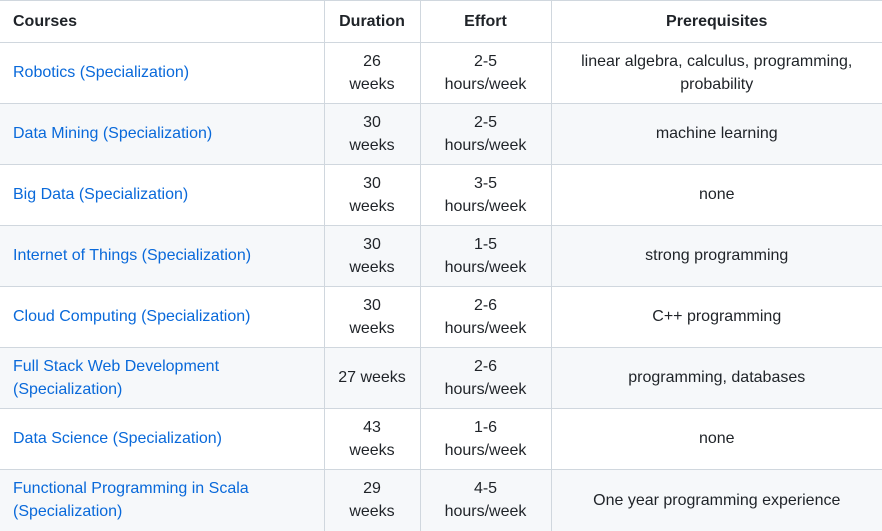 Image resolution: width=882 pixels, height=531 pixels. I want to click on duration-cell: 27 weeks, so click(371, 378).